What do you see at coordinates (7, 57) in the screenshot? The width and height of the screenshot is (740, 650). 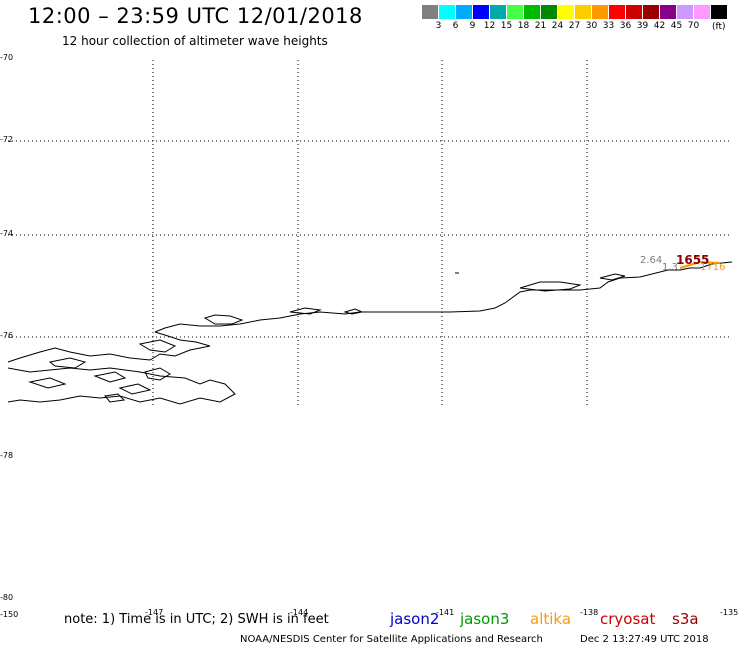 I see `lat-label: -70` at bounding box center [7, 57].